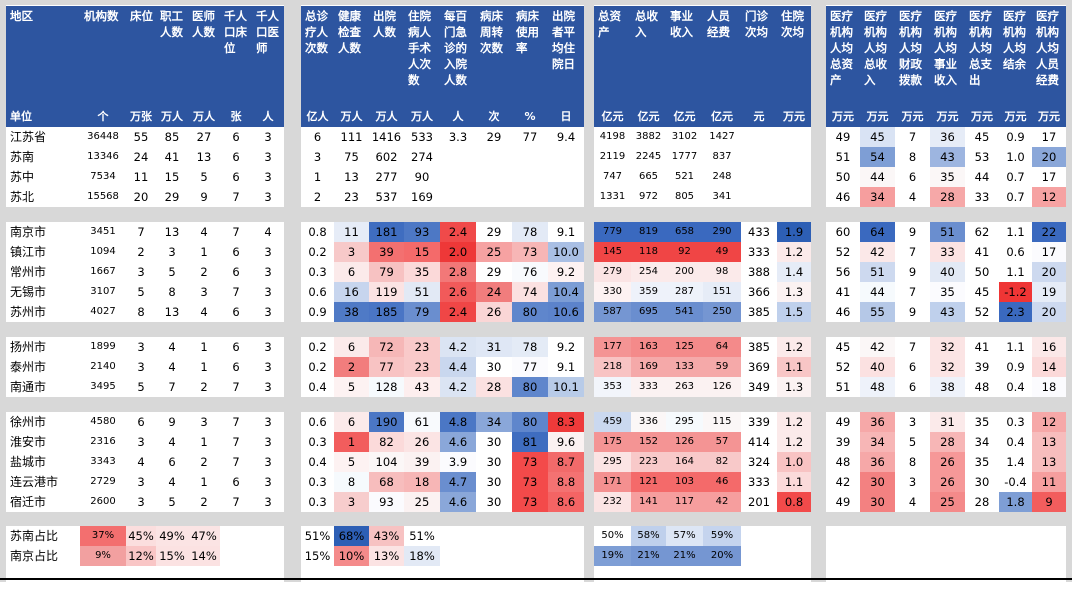 This screenshot has width=1072, height=593. What do you see at coordinates (494, 367) in the screenshot?
I see `value-cell: 30` at bounding box center [494, 367].